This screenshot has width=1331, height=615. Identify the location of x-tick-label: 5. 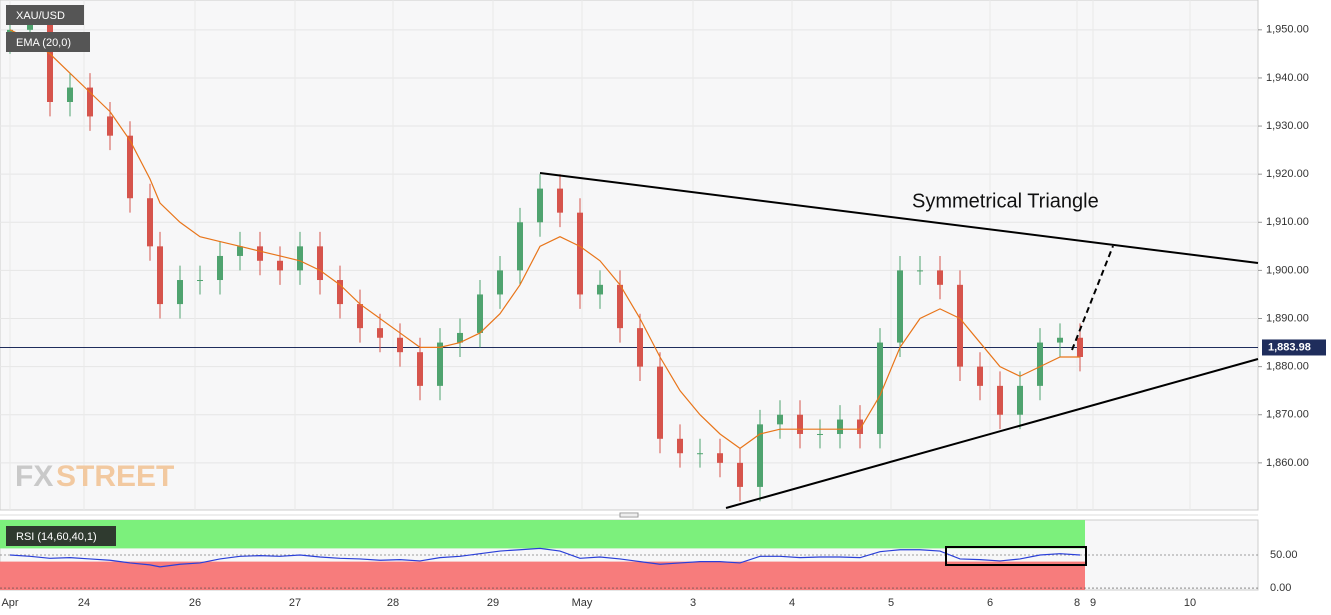
(891, 603).